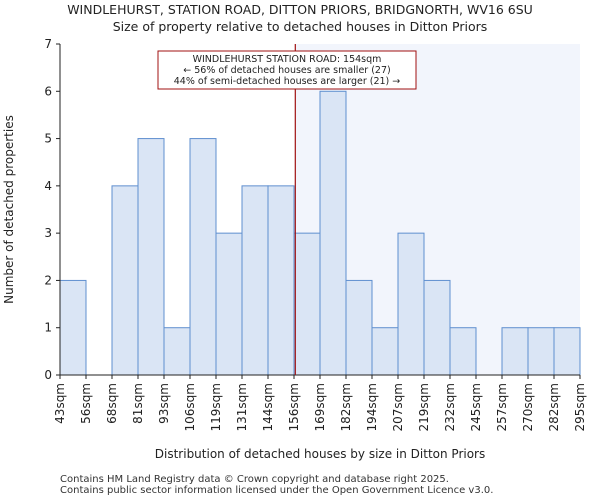 The image size is (600, 500). Describe the element at coordinates (48, 375) in the screenshot. I see `y-tick-label: 0` at that location.